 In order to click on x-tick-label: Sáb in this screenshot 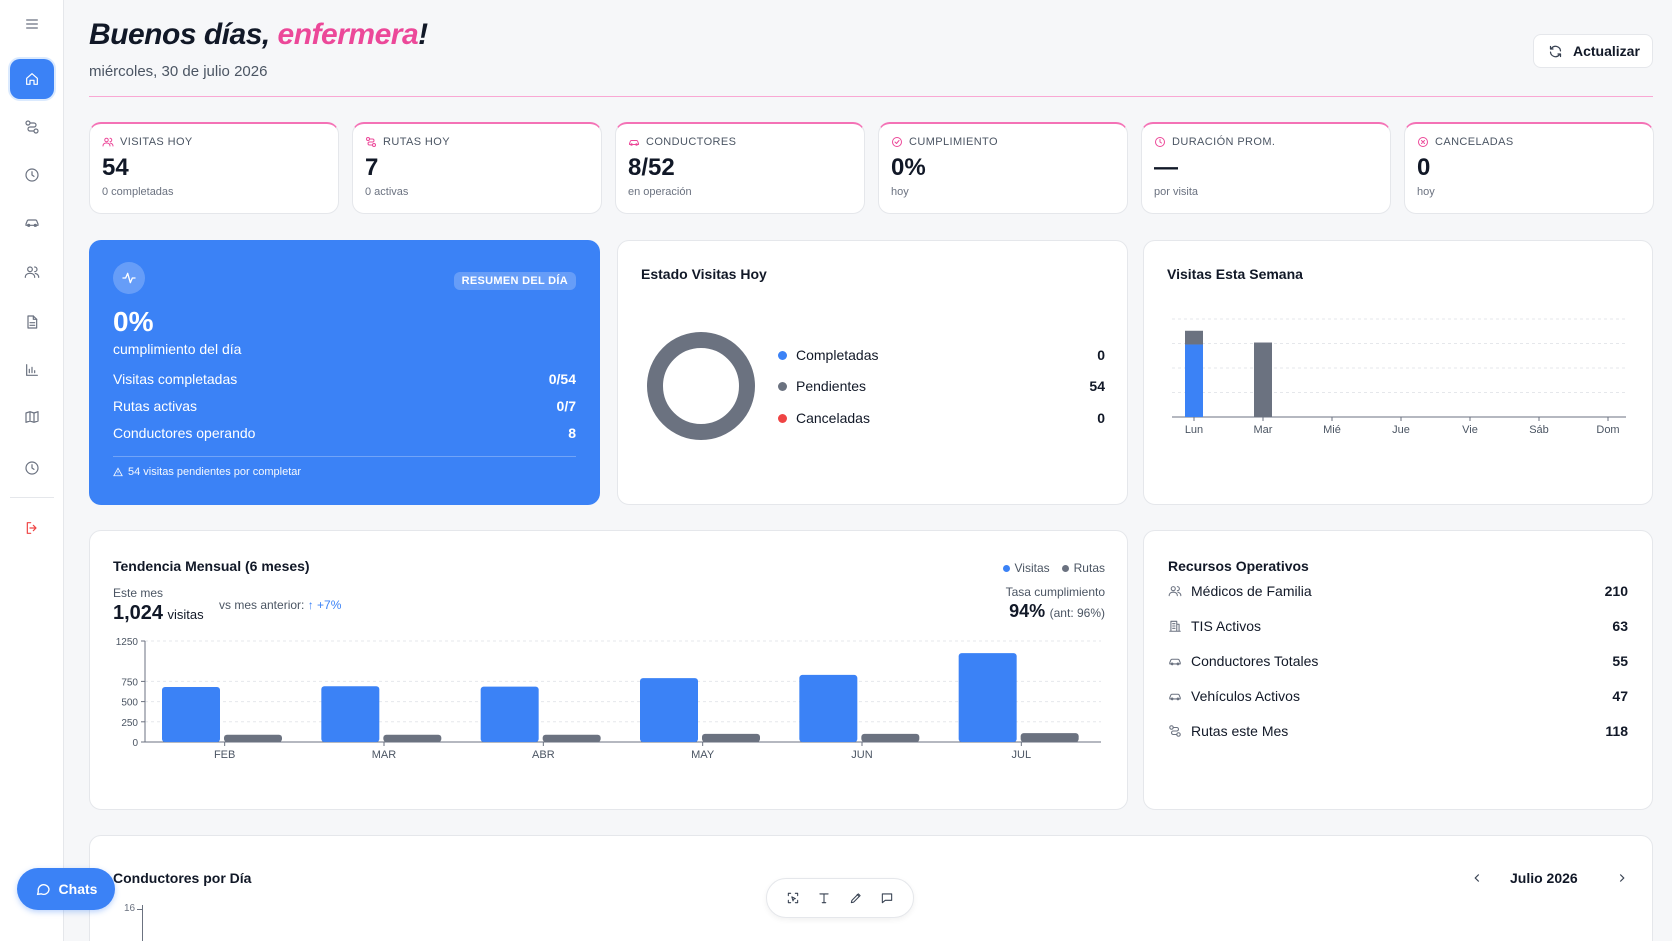, I will do `click(1539, 430)`.